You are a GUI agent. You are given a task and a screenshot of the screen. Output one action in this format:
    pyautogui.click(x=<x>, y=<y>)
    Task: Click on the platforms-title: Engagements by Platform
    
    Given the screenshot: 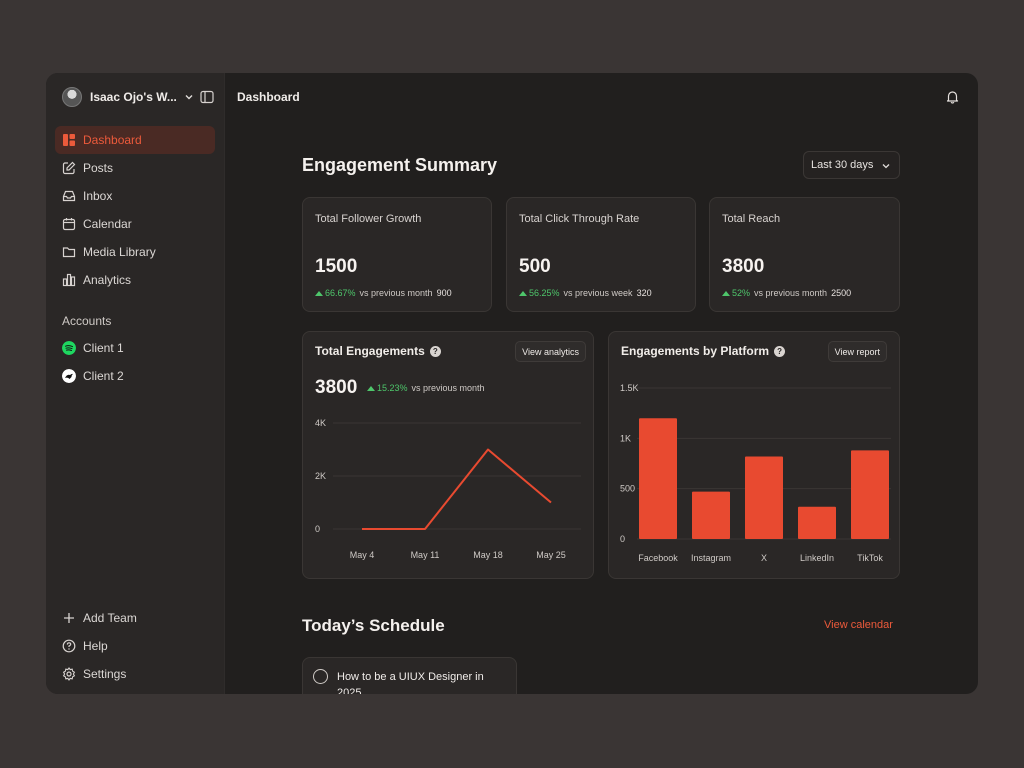 What is the action you would take?
    pyautogui.click(x=695, y=351)
    